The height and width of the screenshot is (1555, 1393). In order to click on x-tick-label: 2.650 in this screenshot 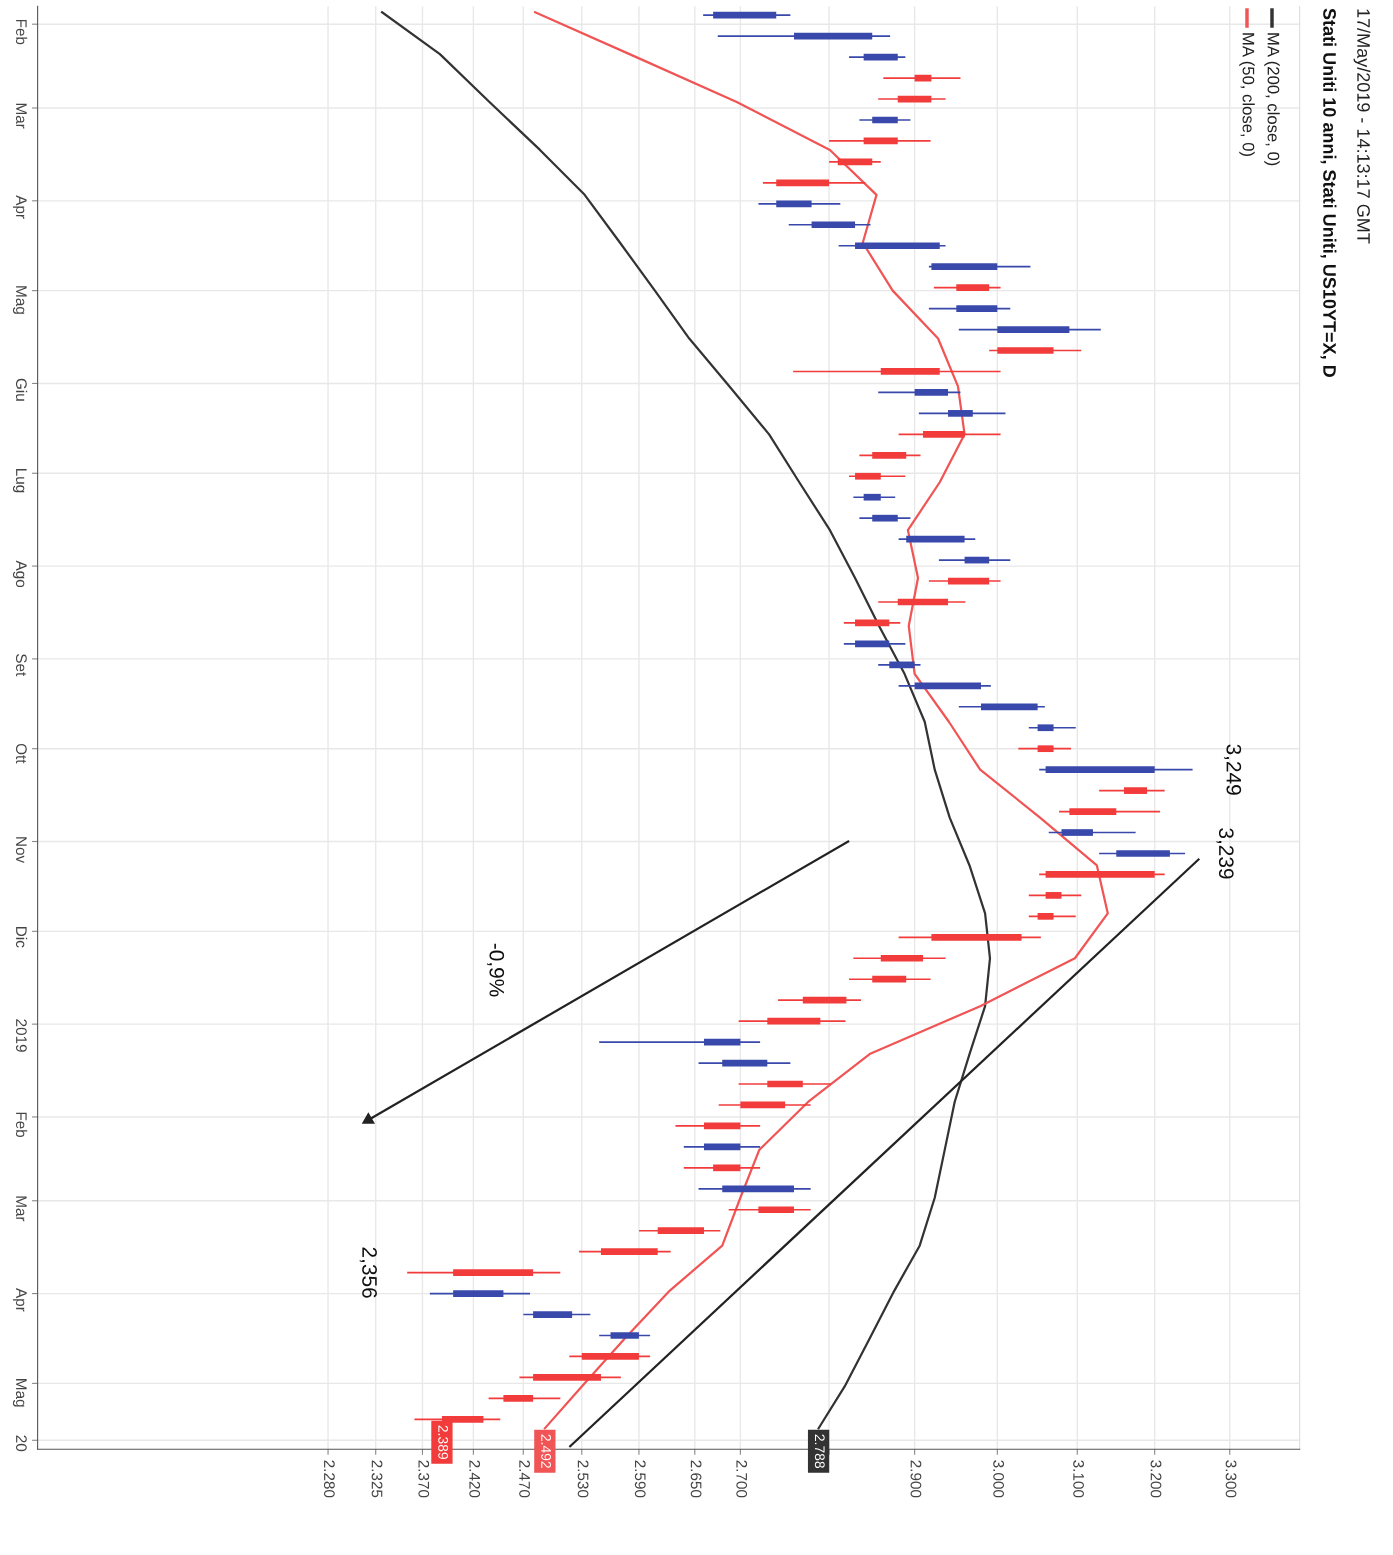, I will do `click(696, 1479)`.